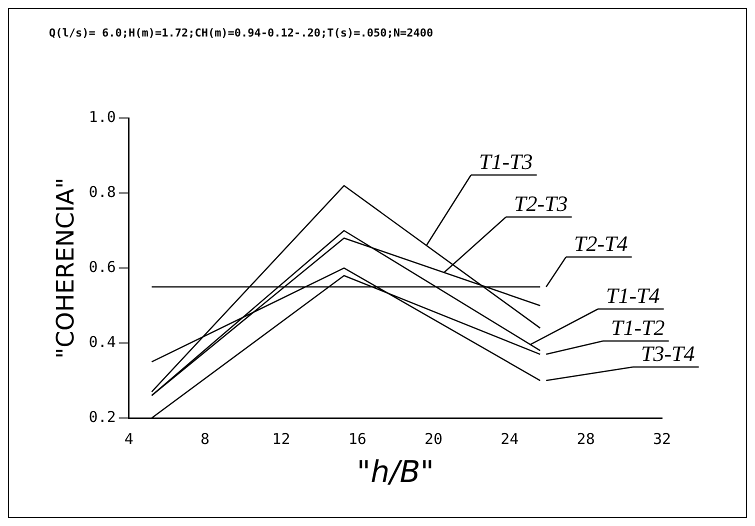 The width and height of the screenshot is (755, 526). What do you see at coordinates (662, 439) in the screenshot?
I see `x-tick-label: 32` at bounding box center [662, 439].